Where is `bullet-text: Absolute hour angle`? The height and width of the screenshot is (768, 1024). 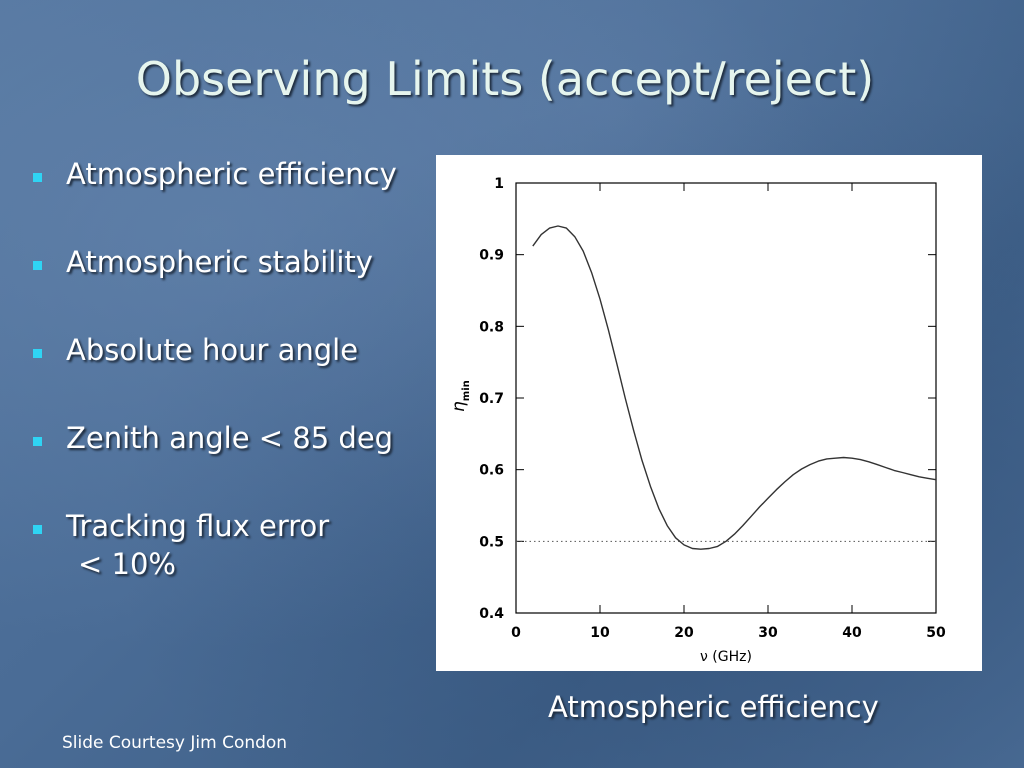 bullet-text: Absolute hour angle is located at coordinates (212, 350).